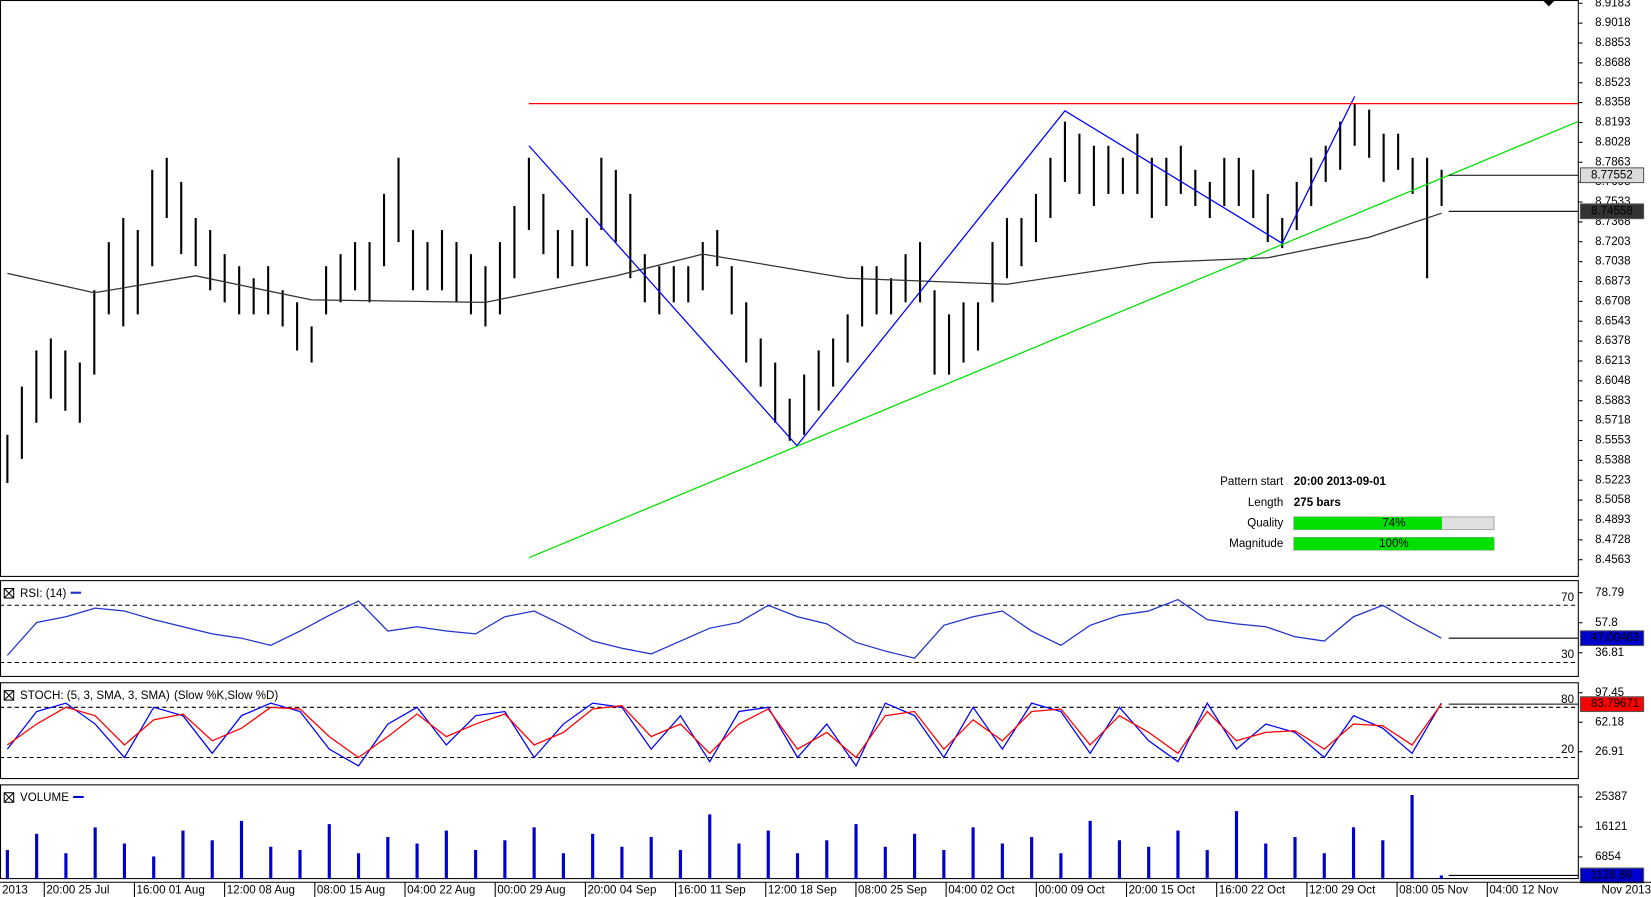 The width and height of the screenshot is (1651, 897). Describe the element at coordinates (1615, 704) in the screenshot. I see `current-label: 83.79671` at that location.